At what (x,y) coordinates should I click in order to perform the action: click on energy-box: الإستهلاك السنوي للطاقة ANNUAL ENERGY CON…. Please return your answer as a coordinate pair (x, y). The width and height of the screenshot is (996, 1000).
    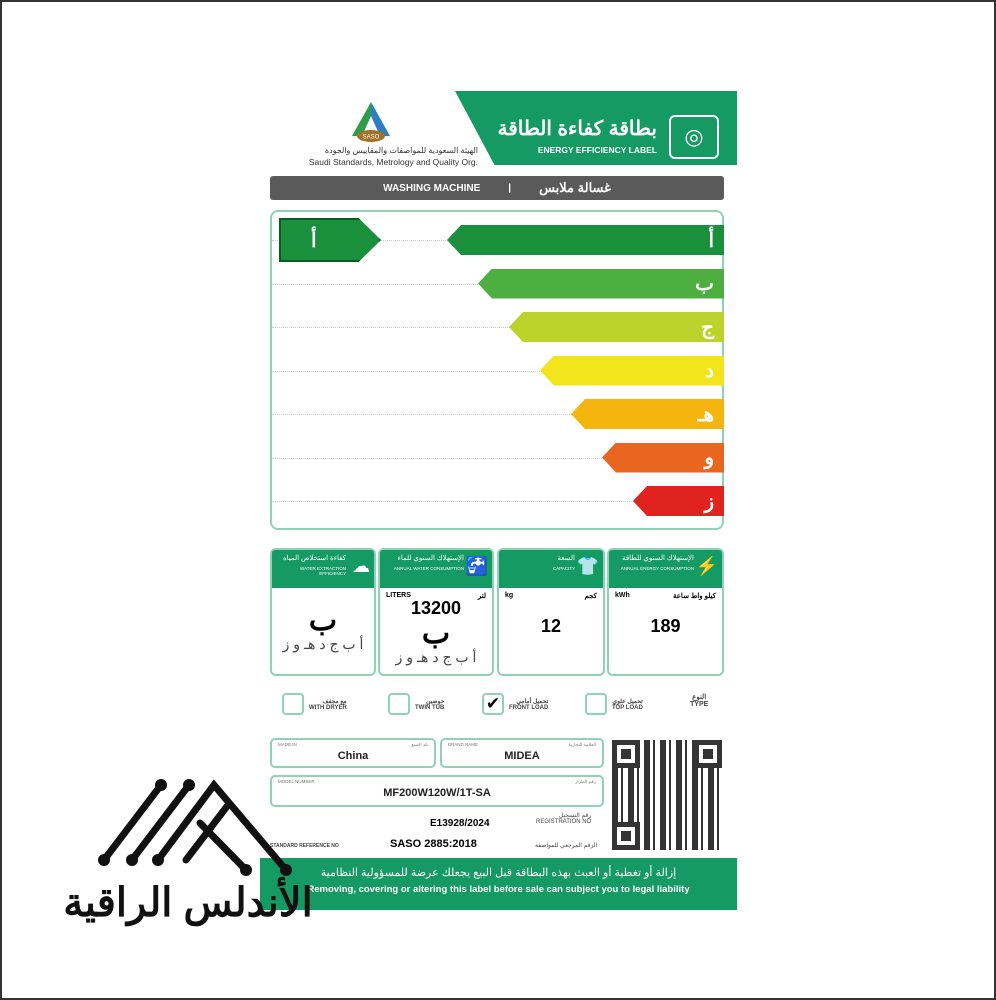
    Looking at the image, I should click on (665, 612).